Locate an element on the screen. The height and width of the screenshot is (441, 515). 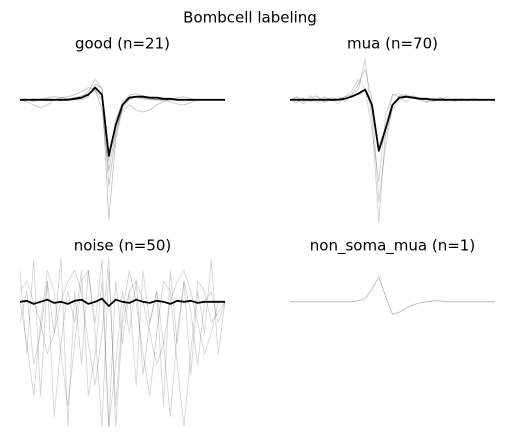
figure-title: Bombcell labeling is located at coordinates (250, 18).